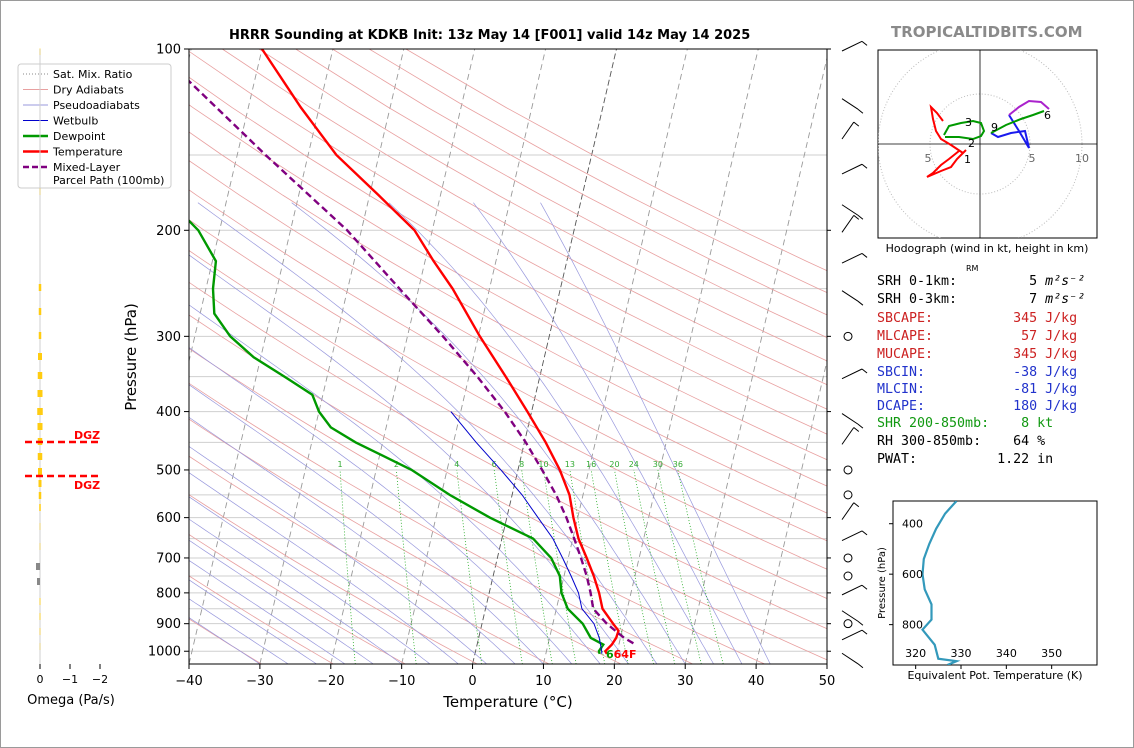  What do you see at coordinates (526, 532) in the screenshot?
I see `wetbulb-line` at bounding box center [526, 532].